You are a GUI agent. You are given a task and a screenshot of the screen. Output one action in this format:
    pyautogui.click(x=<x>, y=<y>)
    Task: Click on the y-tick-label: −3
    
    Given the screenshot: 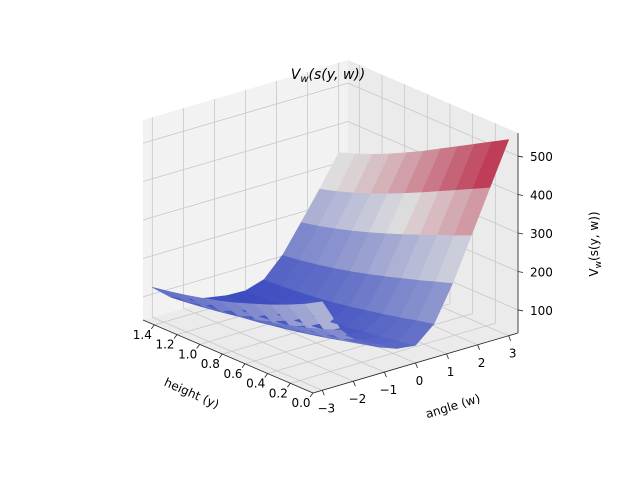 What is the action you would take?
    pyautogui.click(x=326, y=408)
    